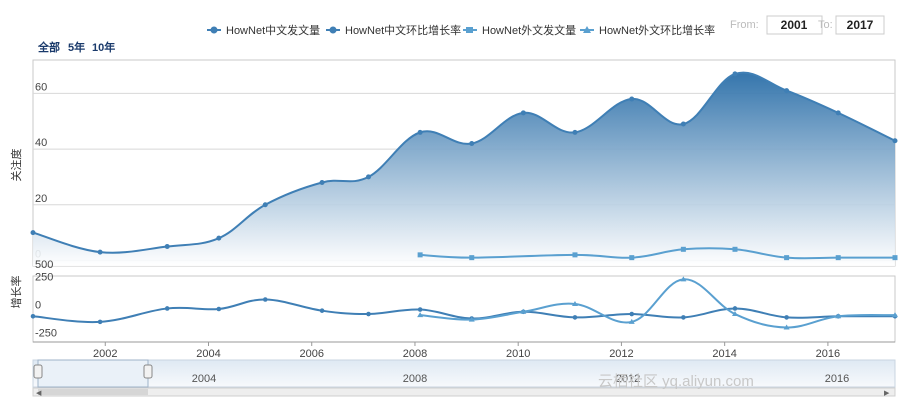  I want to click on range-button-all: 全部, so click(48, 47).